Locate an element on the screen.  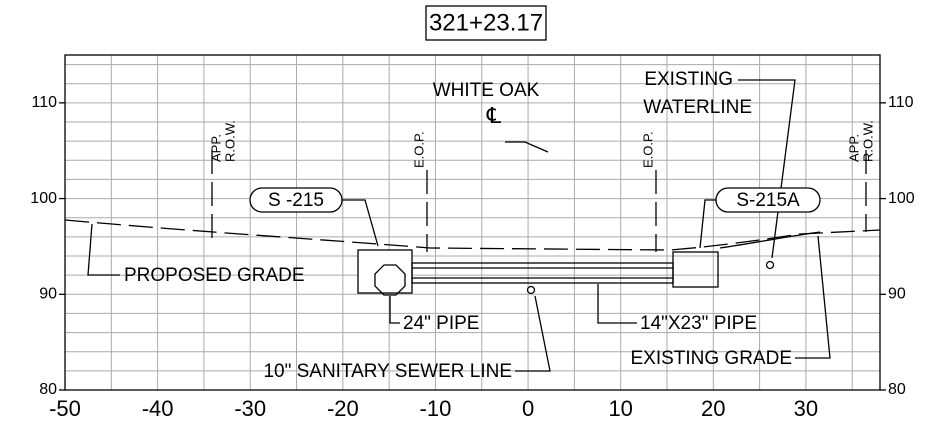
road-name: WHITE OAK is located at coordinates (486, 90).